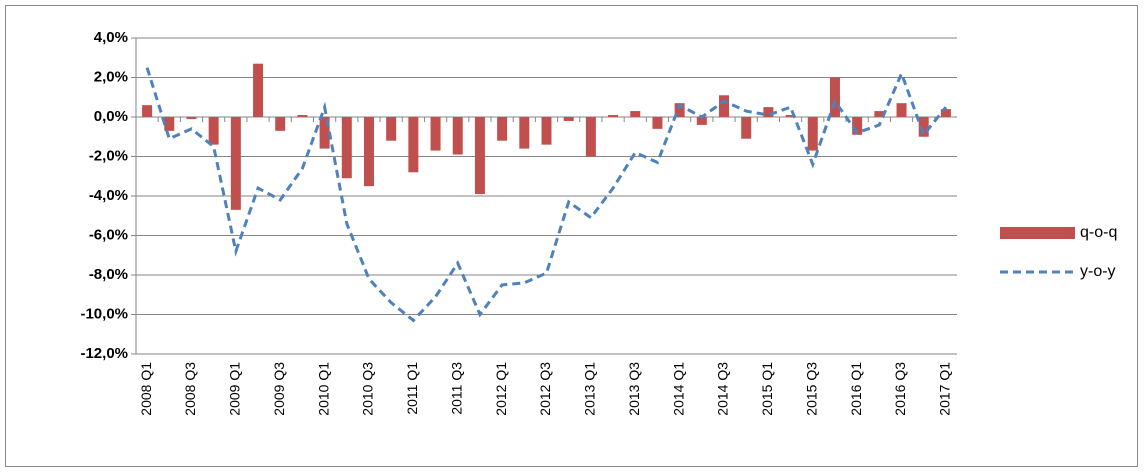  Describe the element at coordinates (111, 37) in the screenshot. I see `y-tick-label: 4,0%` at that location.